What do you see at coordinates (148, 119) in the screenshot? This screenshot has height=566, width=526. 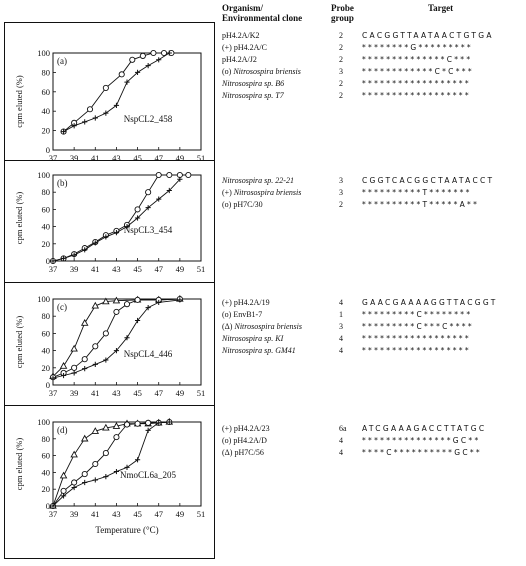 I see `probe-name-label: NspCL2_458` at bounding box center [148, 119].